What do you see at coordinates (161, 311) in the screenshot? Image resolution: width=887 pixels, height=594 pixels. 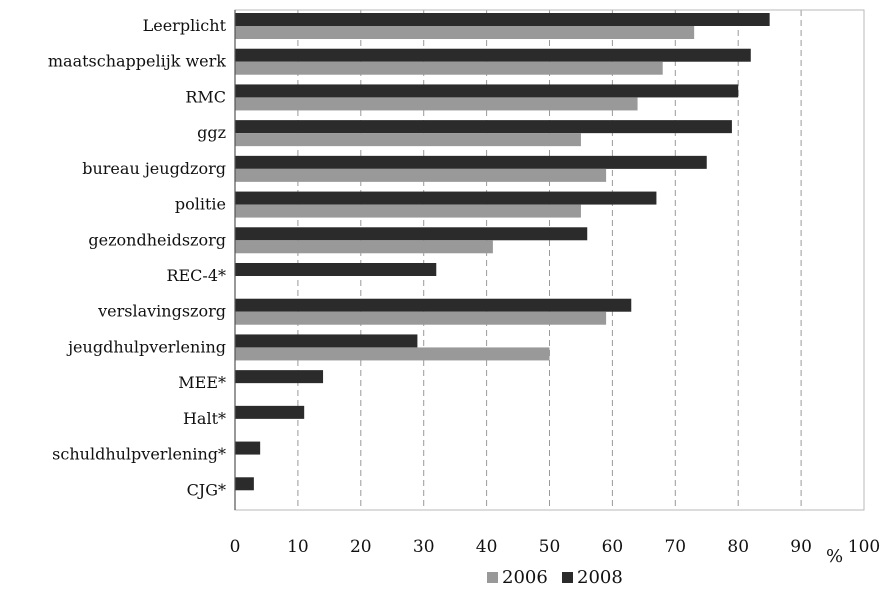 I see `category-label-8: verslavingszorg` at bounding box center [161, 311].